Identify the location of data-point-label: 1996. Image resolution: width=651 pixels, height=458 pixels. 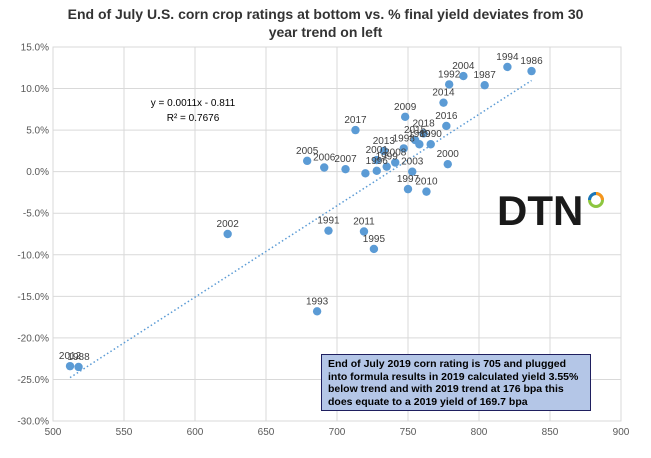
(377, 161).